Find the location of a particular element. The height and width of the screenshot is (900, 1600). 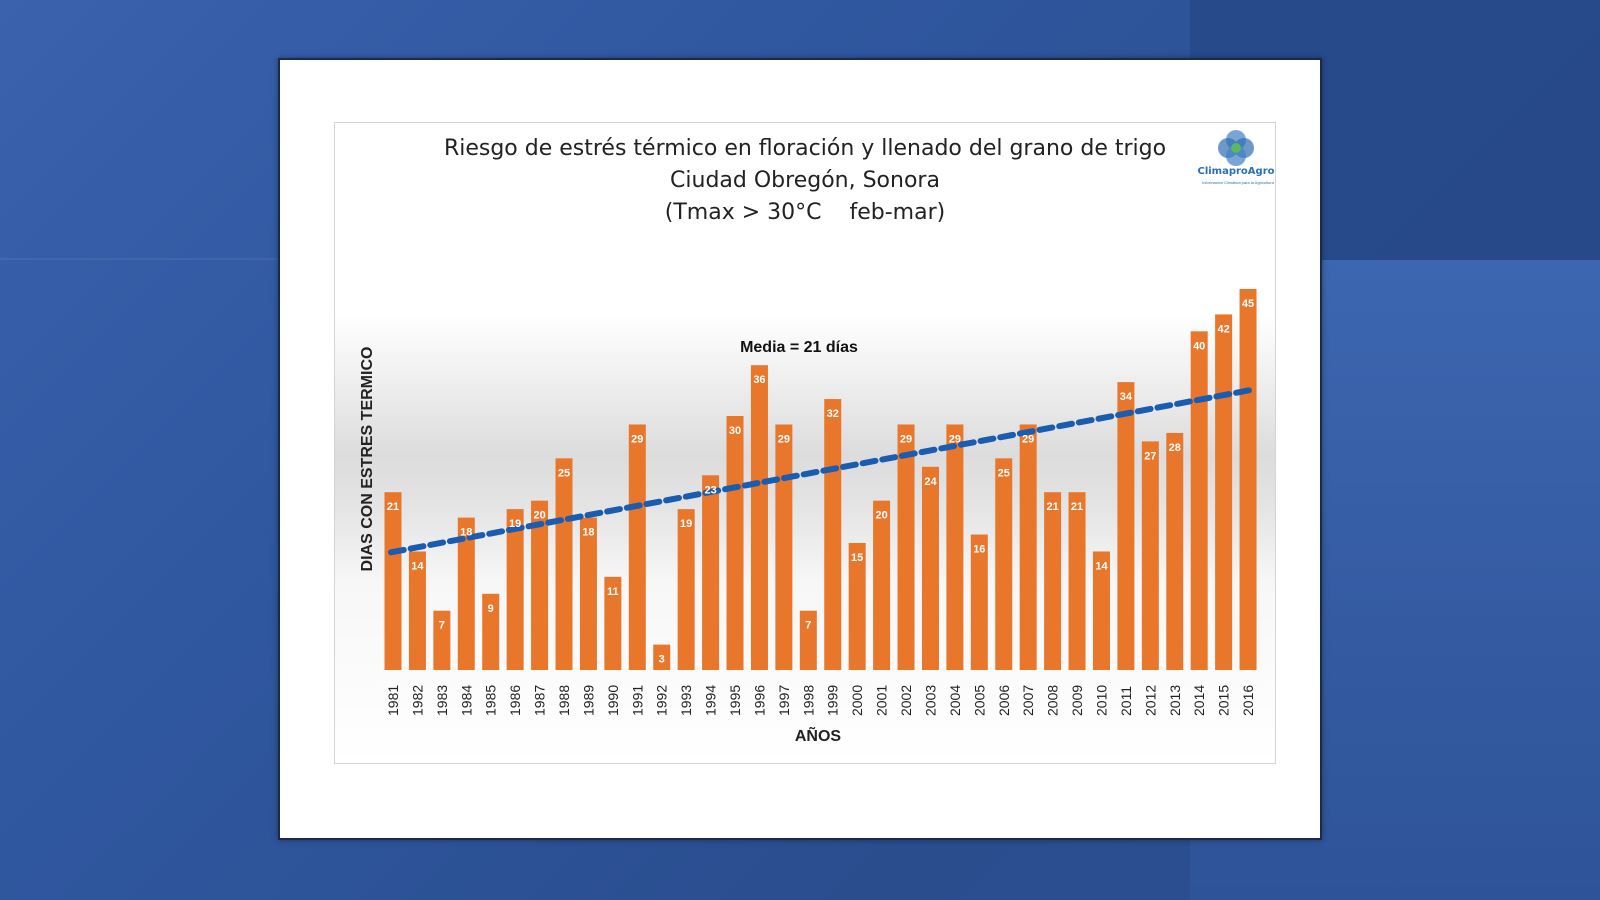

bar-2002 is located at coordinates (906, 547).